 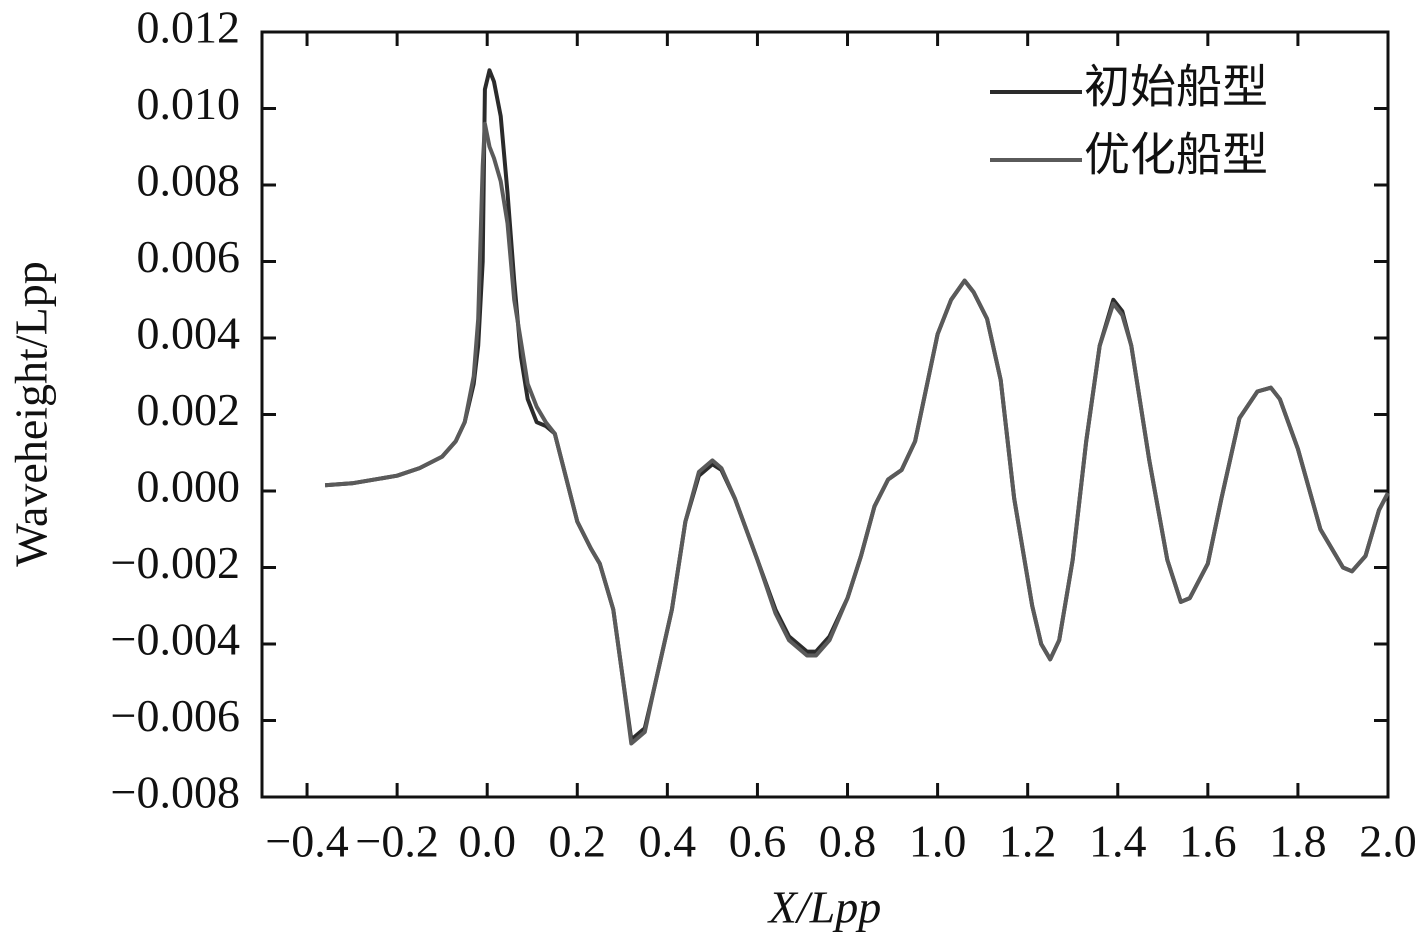 I want to click on x-tick-label: 0.8, so click(x=848, y=841).